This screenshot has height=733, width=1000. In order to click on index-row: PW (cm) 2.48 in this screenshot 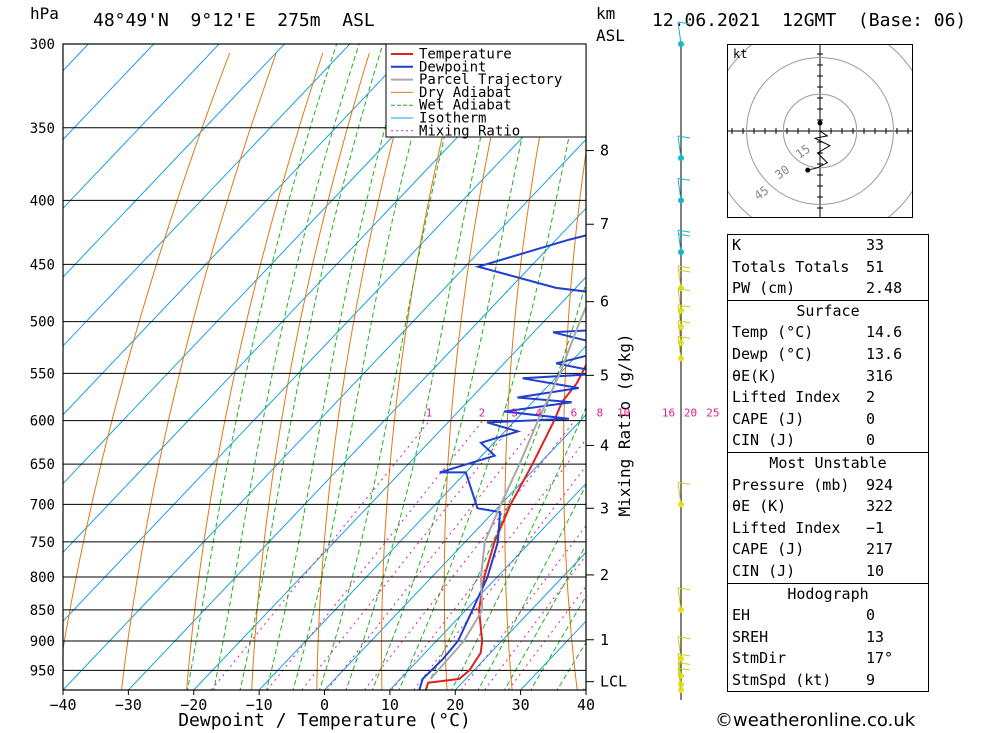, I will do `click(828, 289)`.